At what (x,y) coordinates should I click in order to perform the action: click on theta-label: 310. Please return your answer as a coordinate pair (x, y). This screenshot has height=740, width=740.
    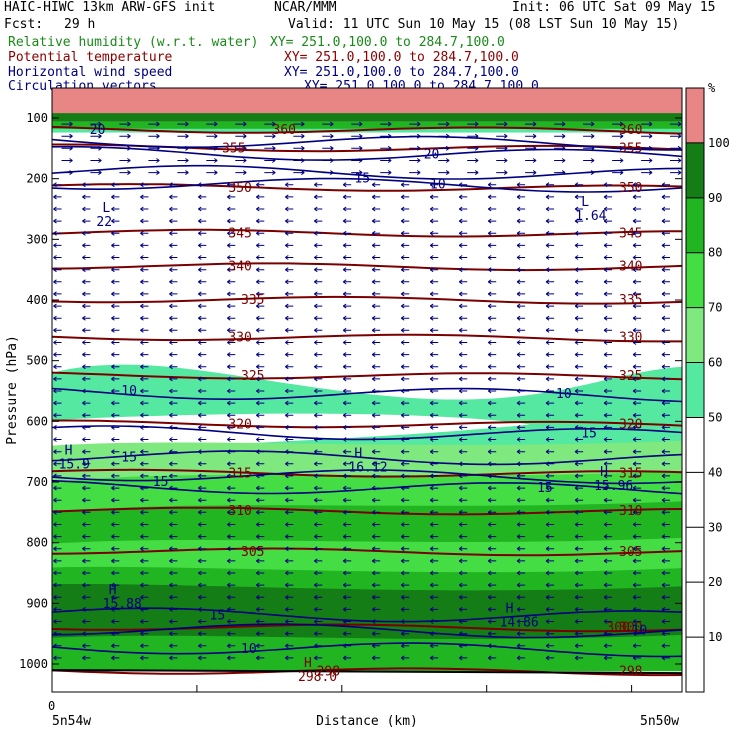
    Looking at the image, I should click on (239, 511).